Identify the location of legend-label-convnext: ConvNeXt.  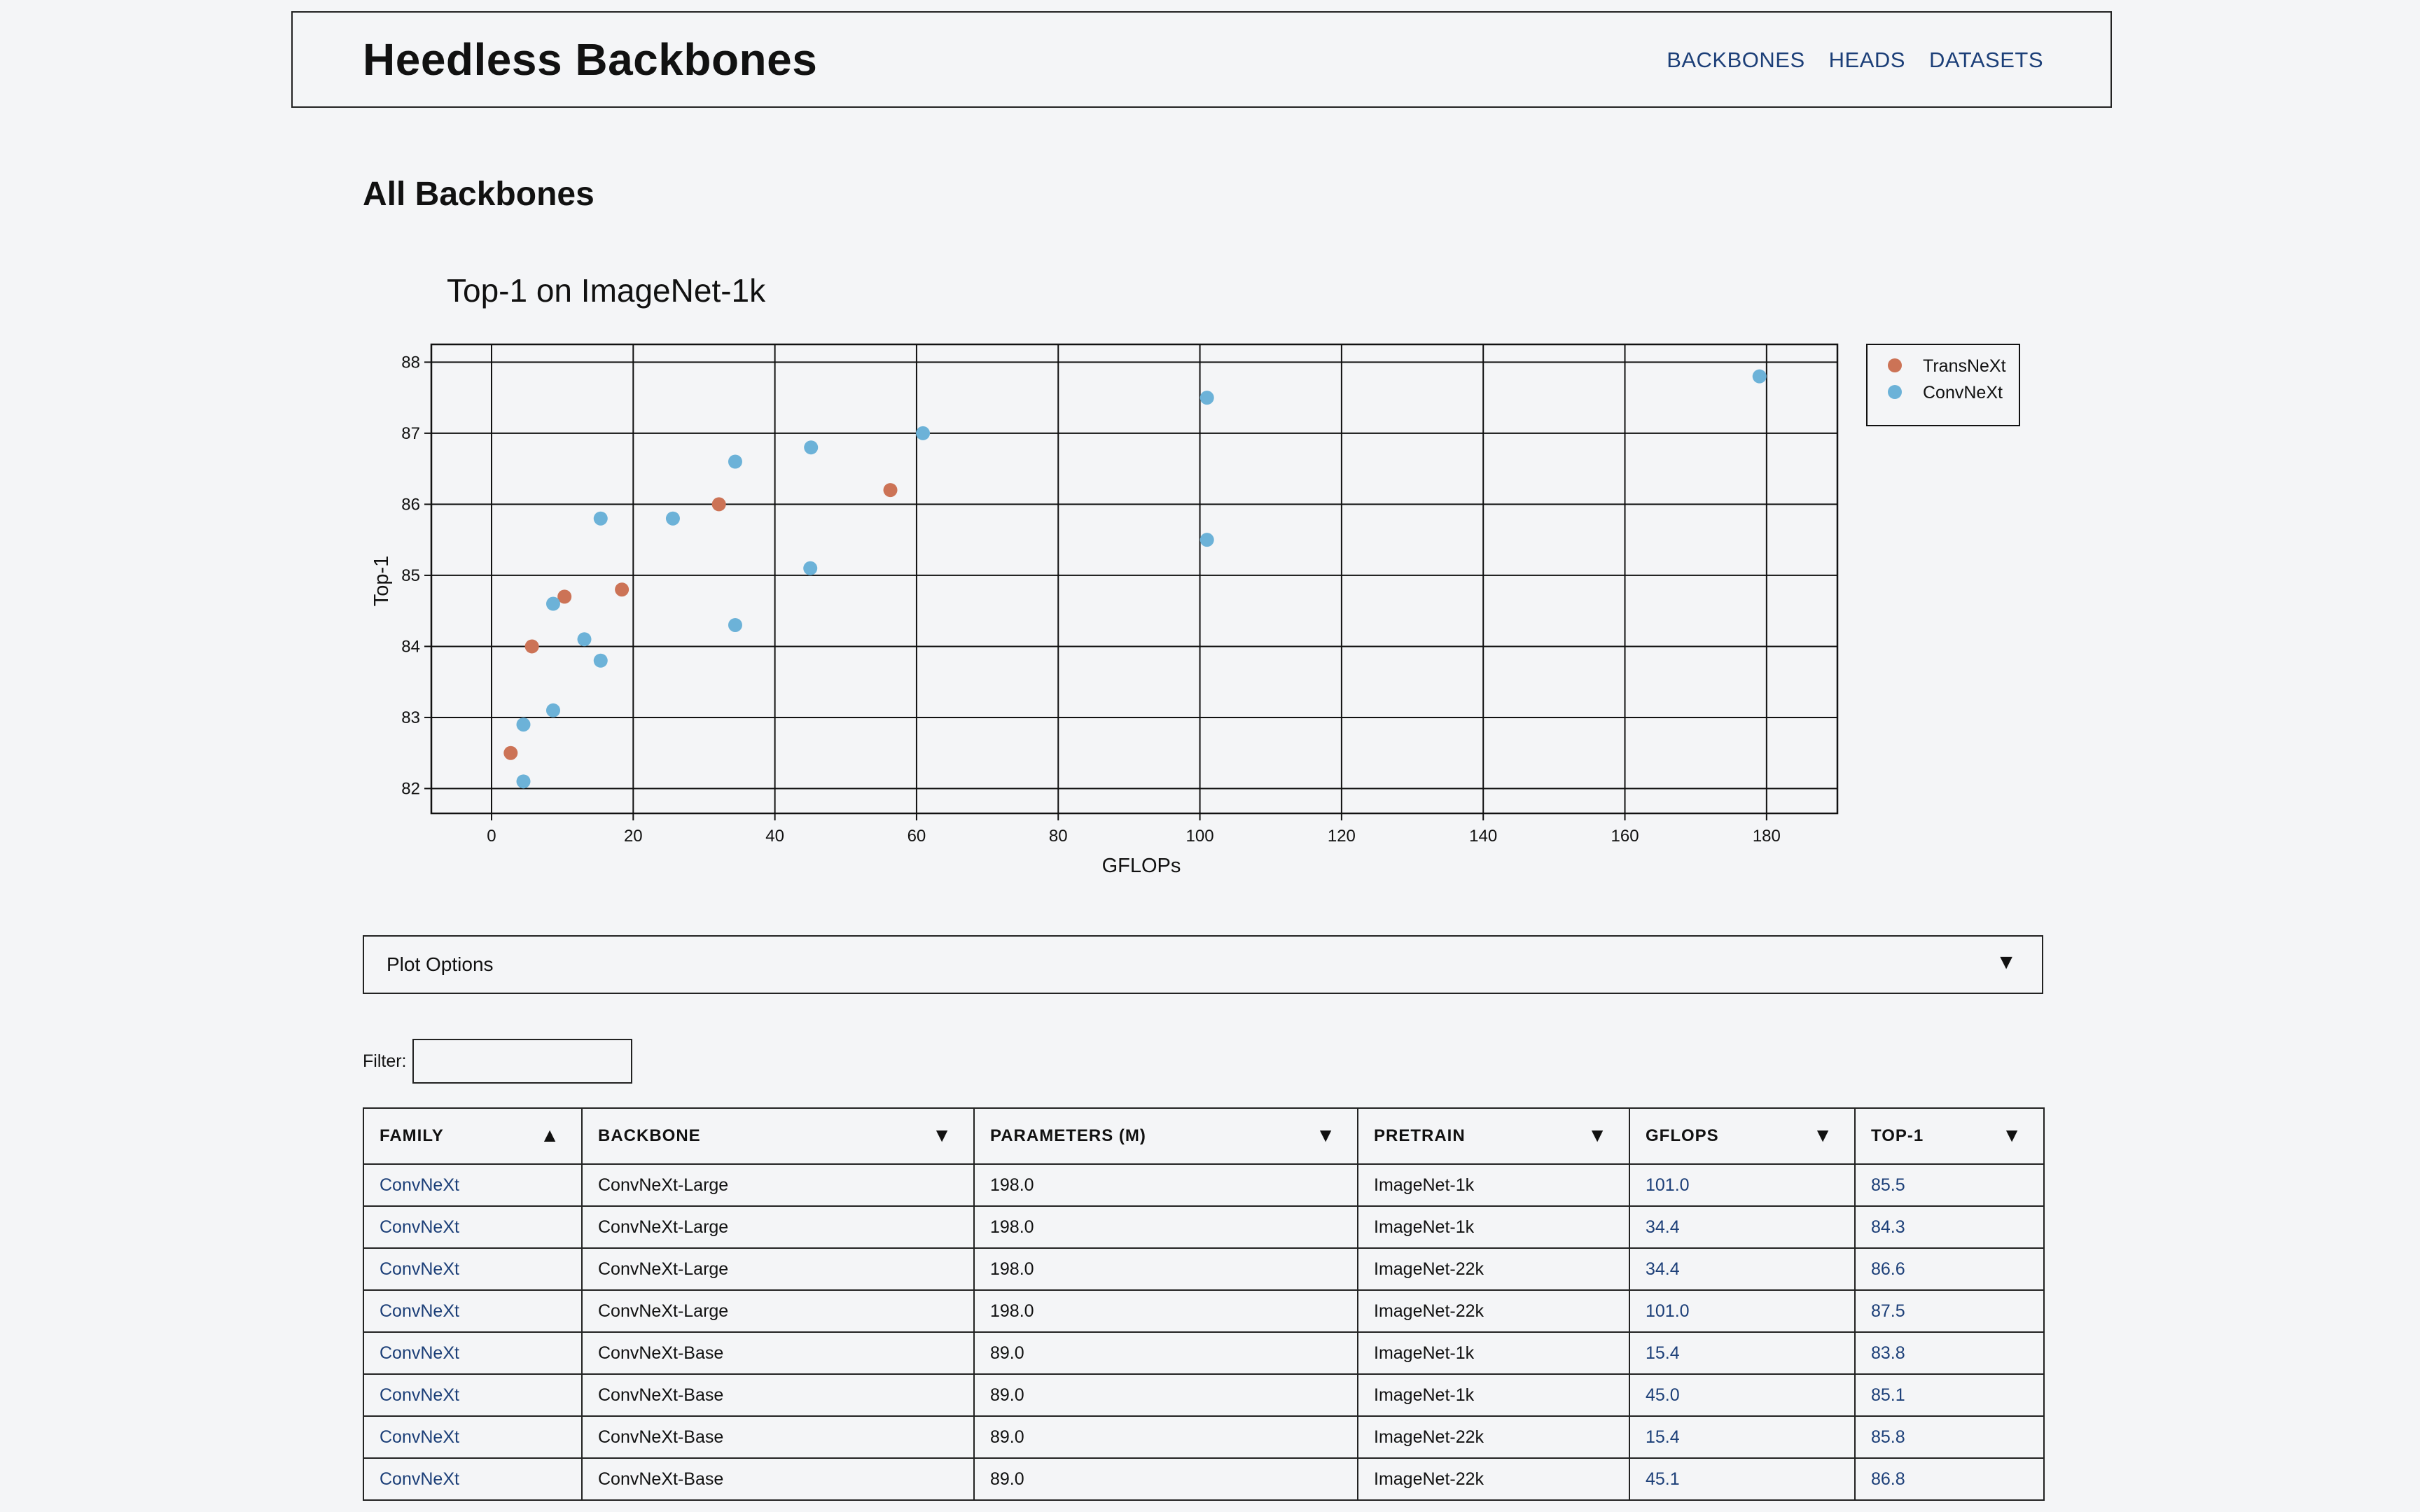
(1963, 392).